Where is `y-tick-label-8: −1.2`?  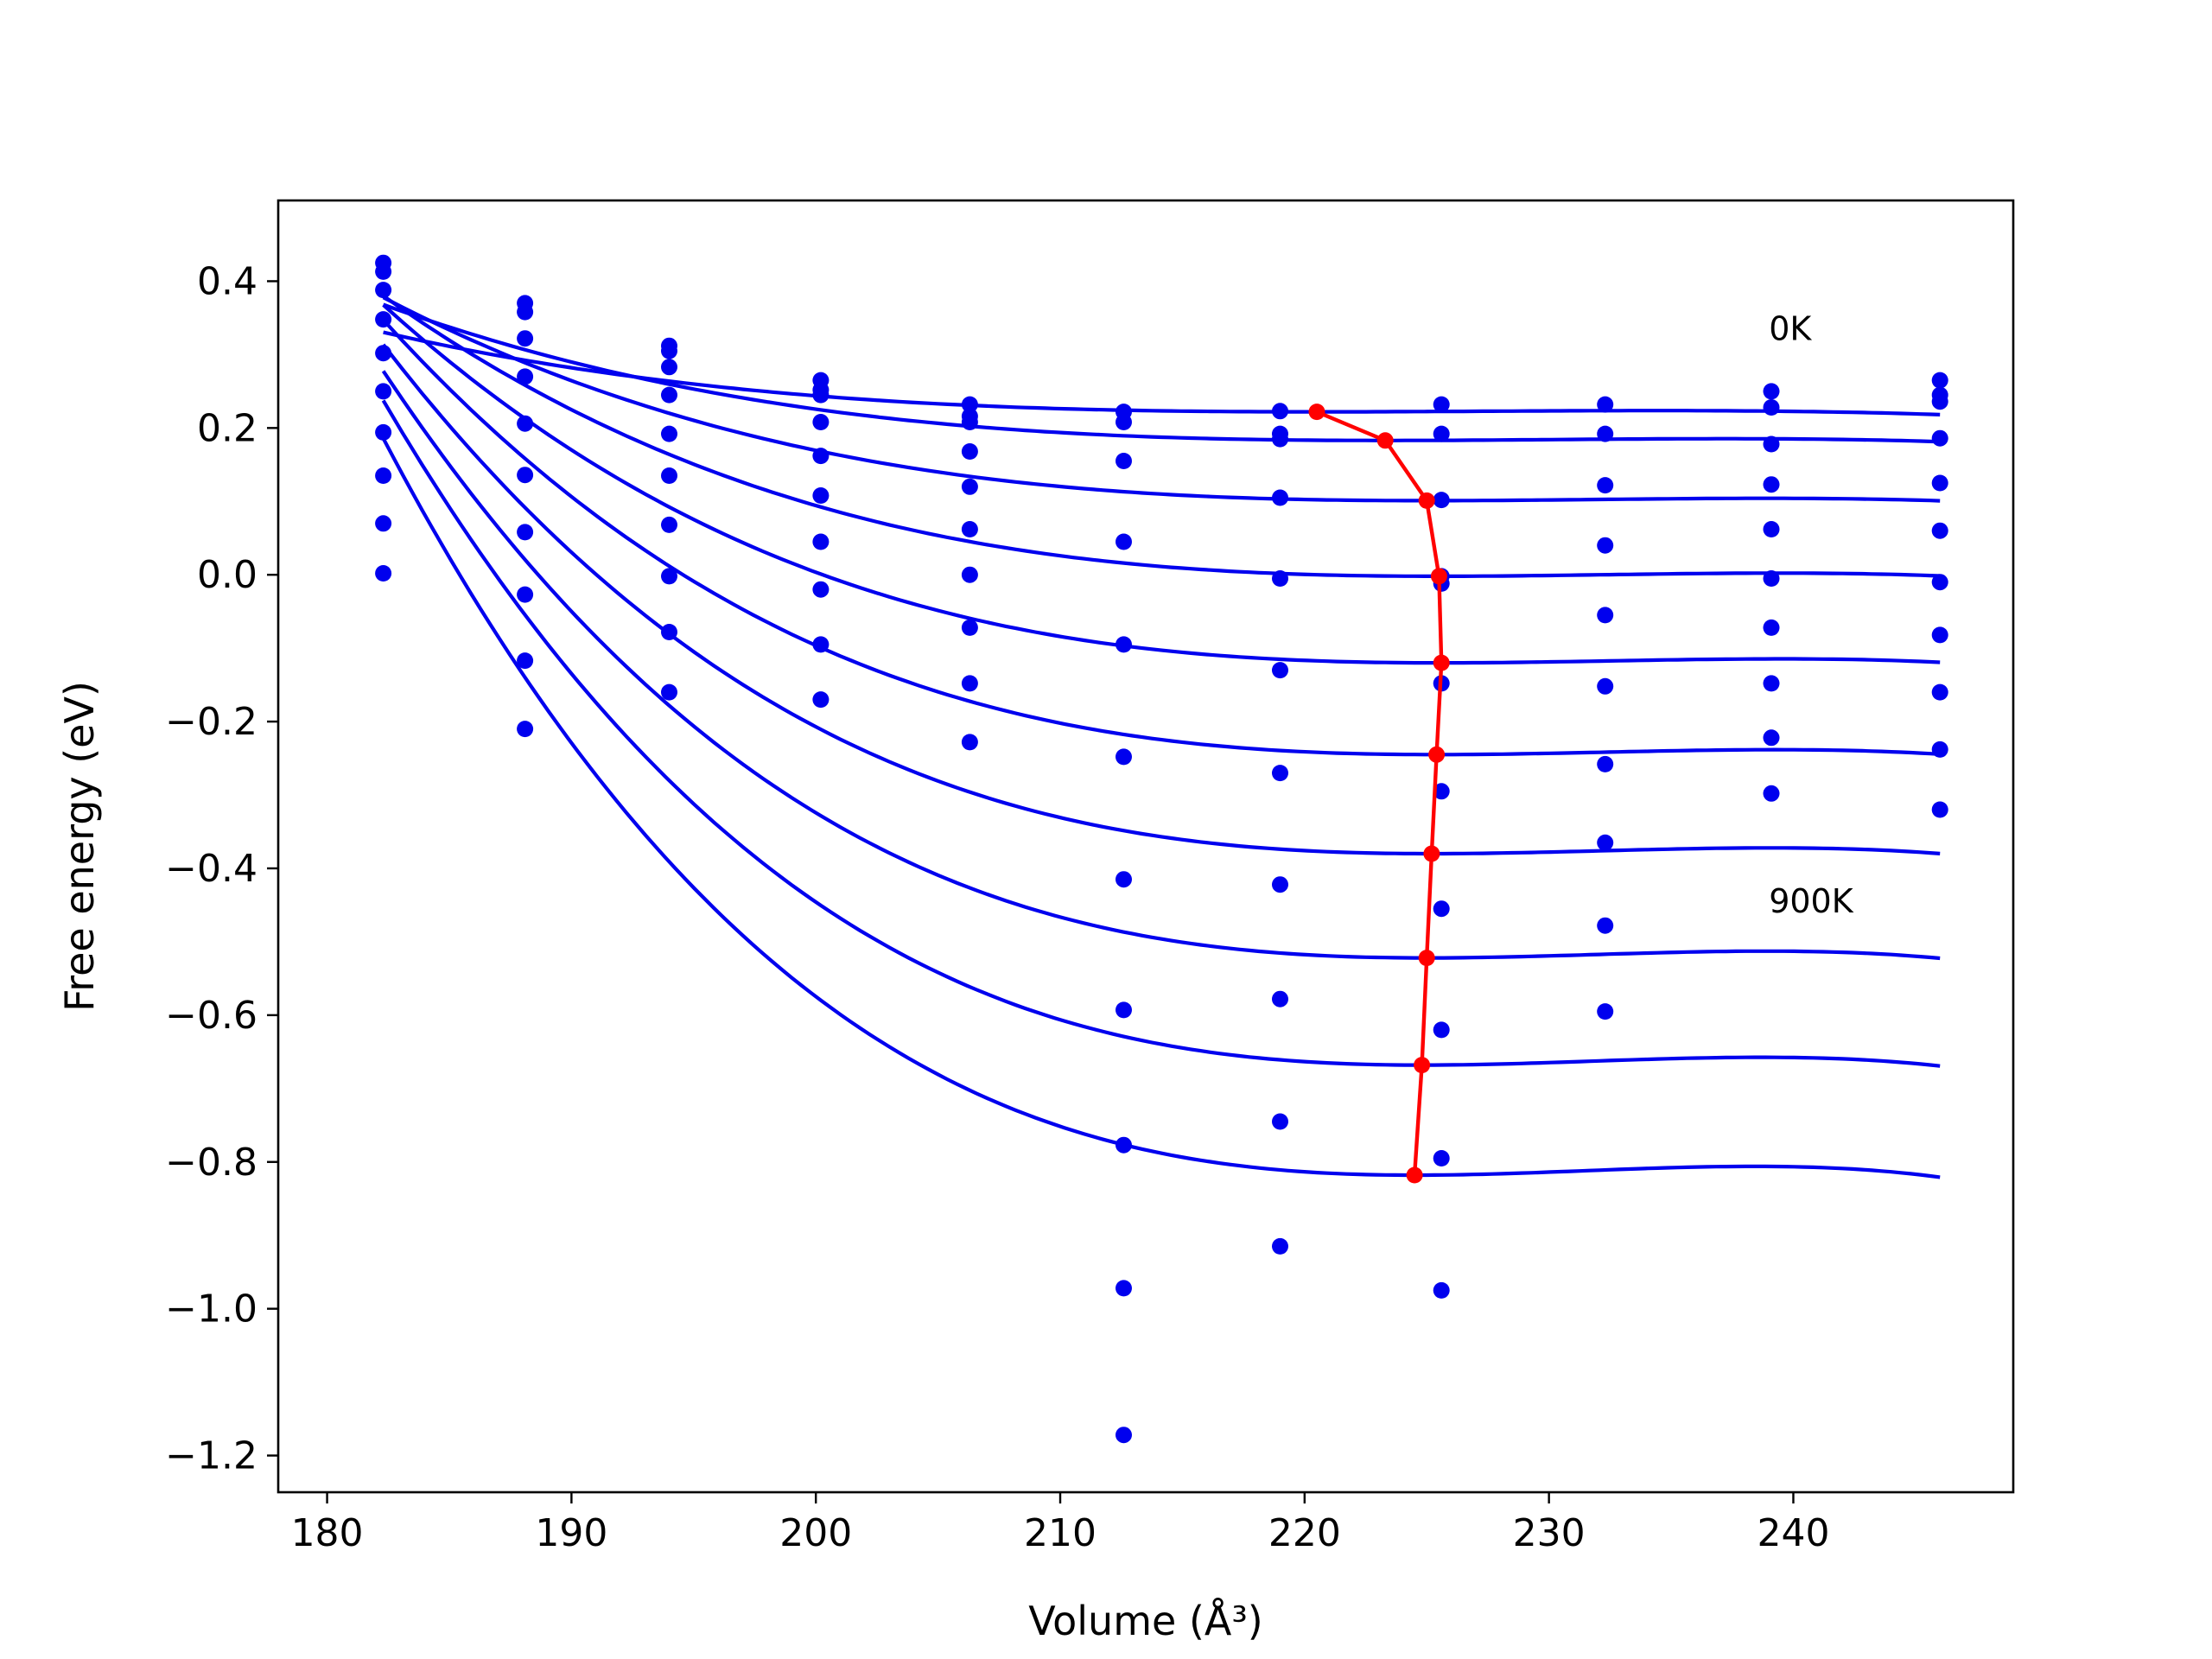
y-tick-label-8: −1.2 is located at coordinates (211, 1456).